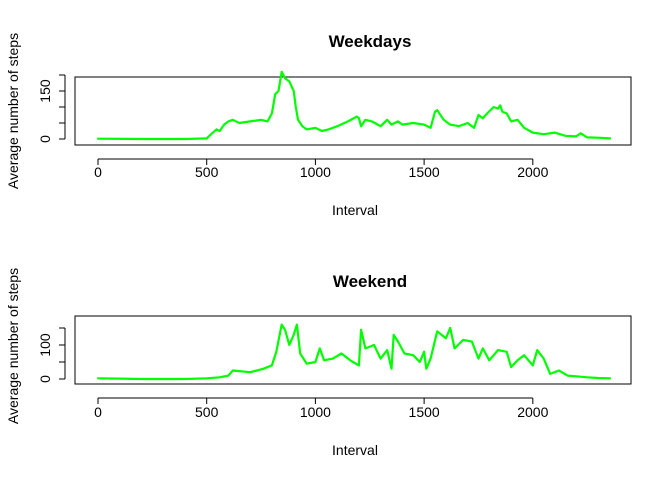  I want to click on weekdays-series-line, so click(354, 105).